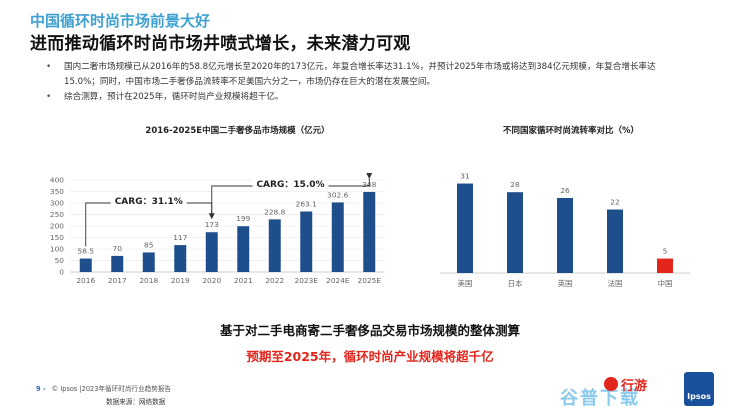  What do you see at coordinates (366, 97) in the screenshot?
I see `bullet-item: 综合测算，预计在2025年，循环时尚产业规模将超千亿。` at bounding box center [366, 97].